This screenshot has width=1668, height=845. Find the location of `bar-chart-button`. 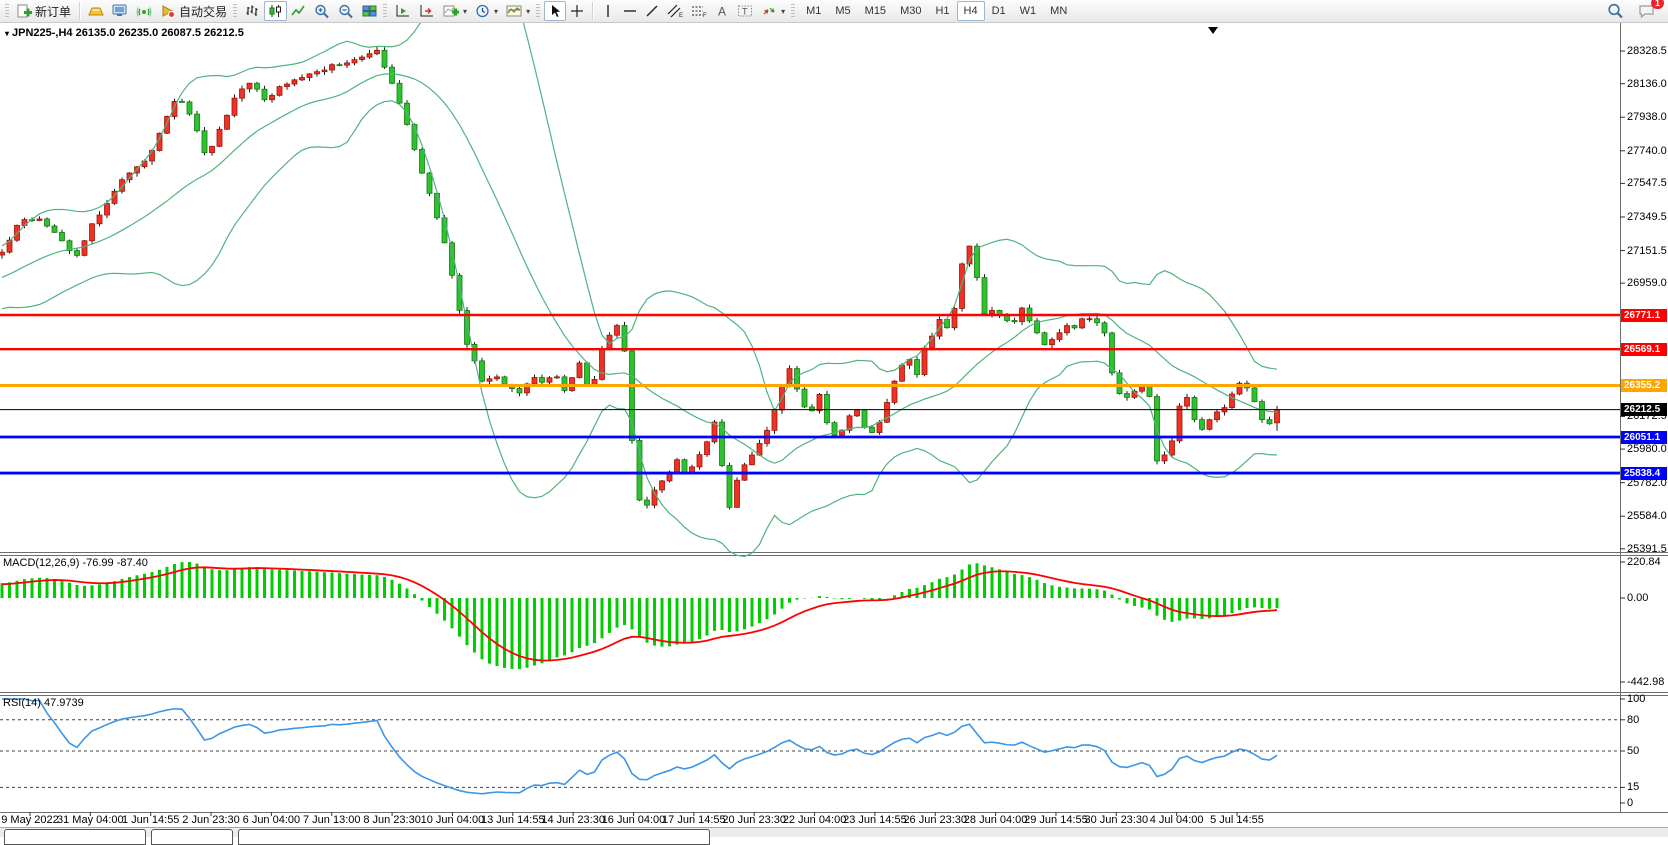

bar-chart-button is located at coordinates (252, 11).